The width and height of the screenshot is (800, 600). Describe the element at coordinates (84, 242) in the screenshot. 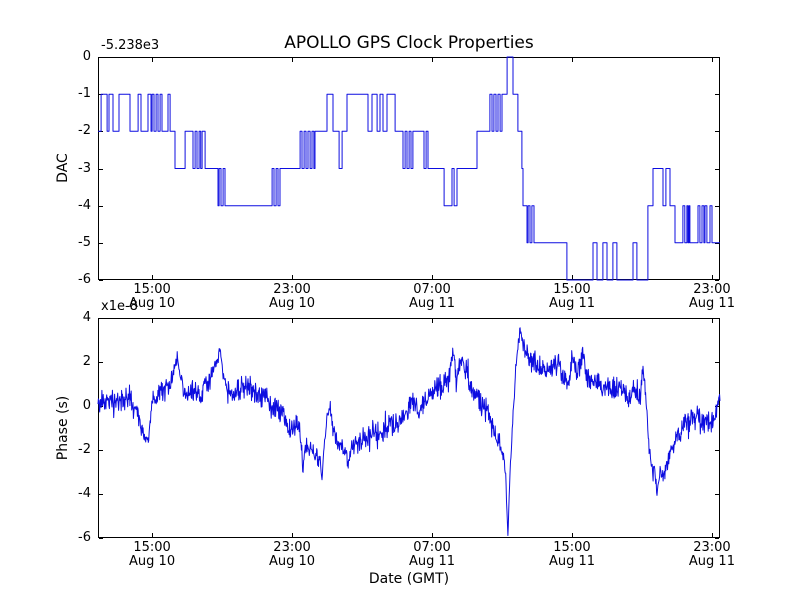

I see `y-tick-label: -5` at that location.